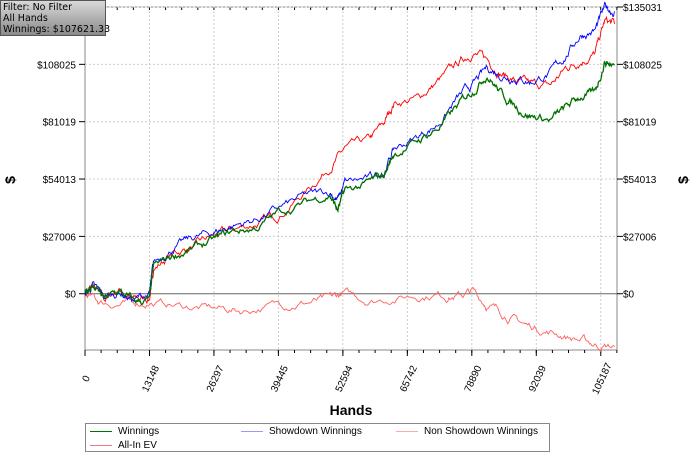 The height and width of the screenshot is (456, 700). Describe the element at coordinates (25, 18) in the screenshot. I see `hands-label: All Hands` at that location.